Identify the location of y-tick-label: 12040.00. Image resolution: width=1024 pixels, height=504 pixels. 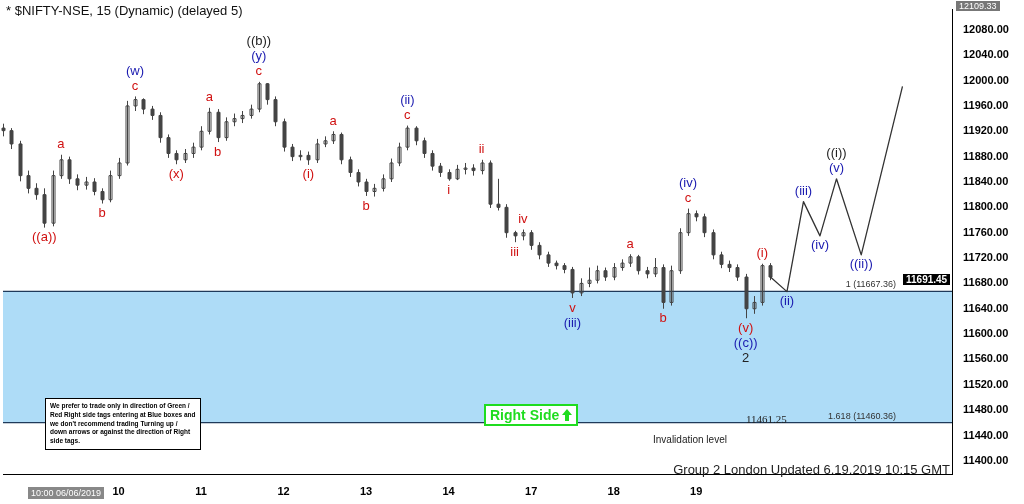
(986, 54).